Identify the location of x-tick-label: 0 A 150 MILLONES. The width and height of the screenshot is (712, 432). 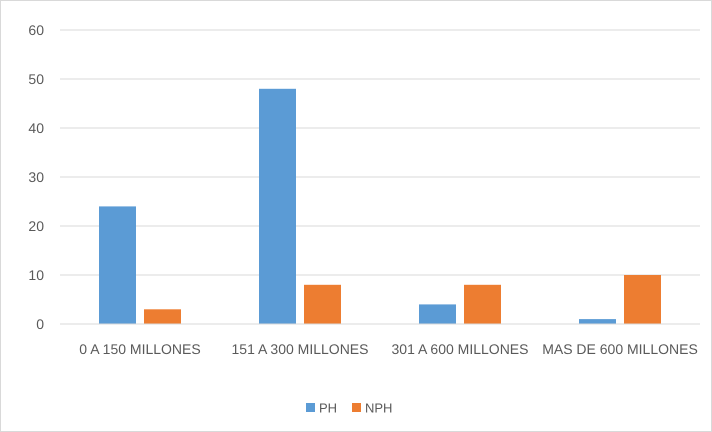
(140, 349).